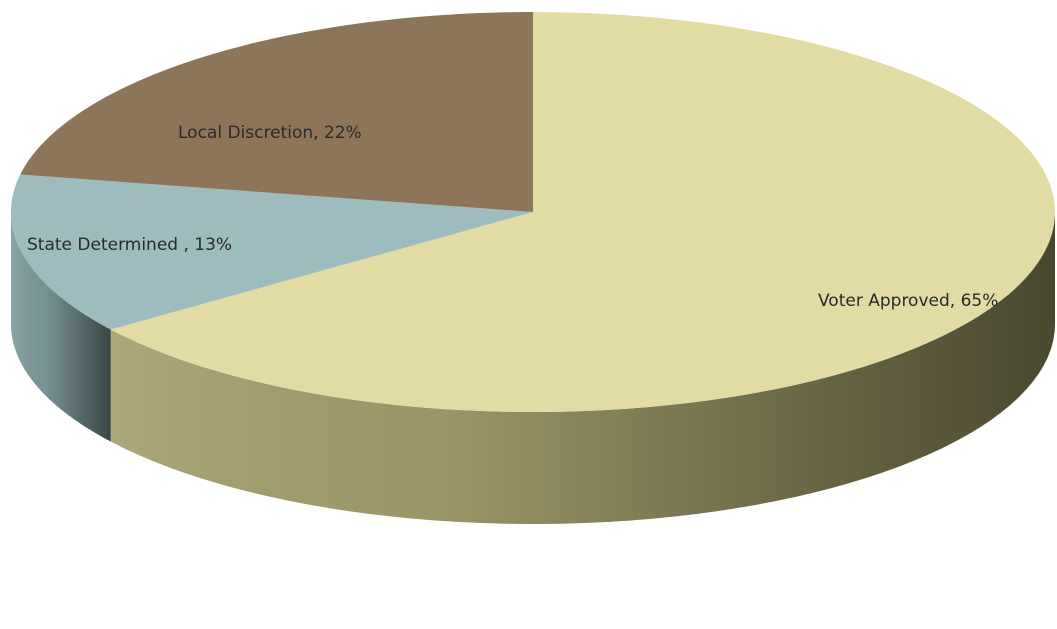 The image size is (1057, 629). I want to click on slice-label-voter-approved: Voter Approved, 65%, so click(908, 301).